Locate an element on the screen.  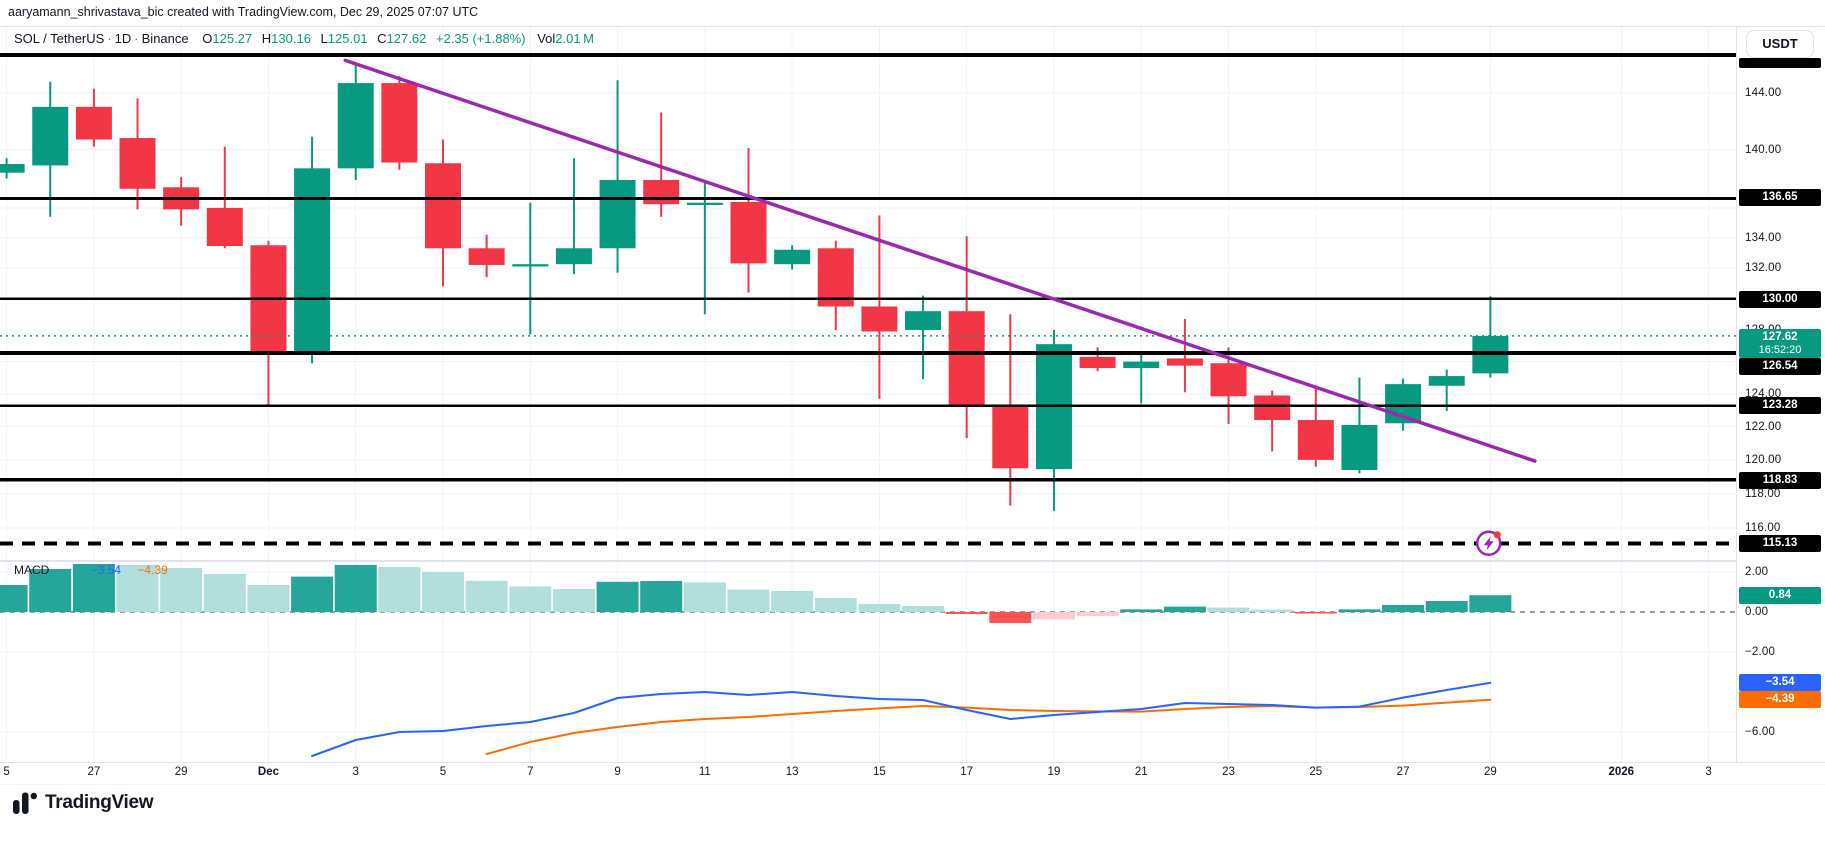
price-tick-label: 120.00 is located at coordinates (1763, 459).